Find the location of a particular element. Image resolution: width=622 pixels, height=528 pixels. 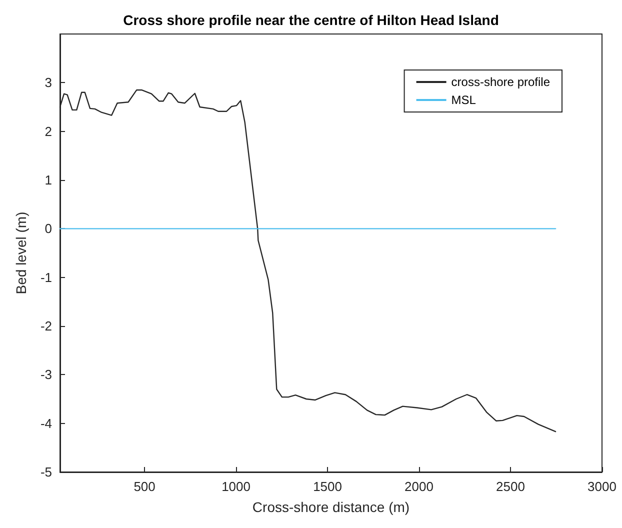

y-tick-label: -4 is located at coordinates (46, 423).